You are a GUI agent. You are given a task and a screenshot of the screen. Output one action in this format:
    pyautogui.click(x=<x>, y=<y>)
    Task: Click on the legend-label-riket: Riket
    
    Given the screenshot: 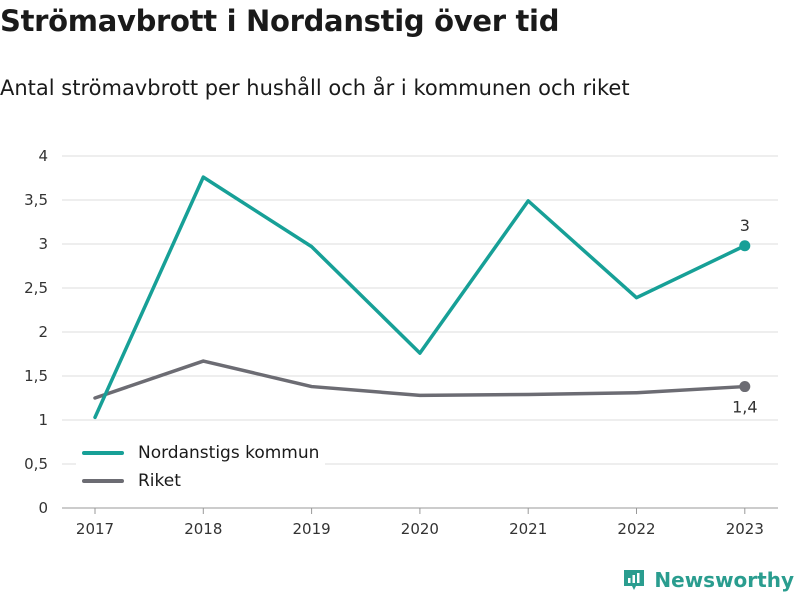 What is the action you would take?
    pyautogui.click(x=159, y=481)
    